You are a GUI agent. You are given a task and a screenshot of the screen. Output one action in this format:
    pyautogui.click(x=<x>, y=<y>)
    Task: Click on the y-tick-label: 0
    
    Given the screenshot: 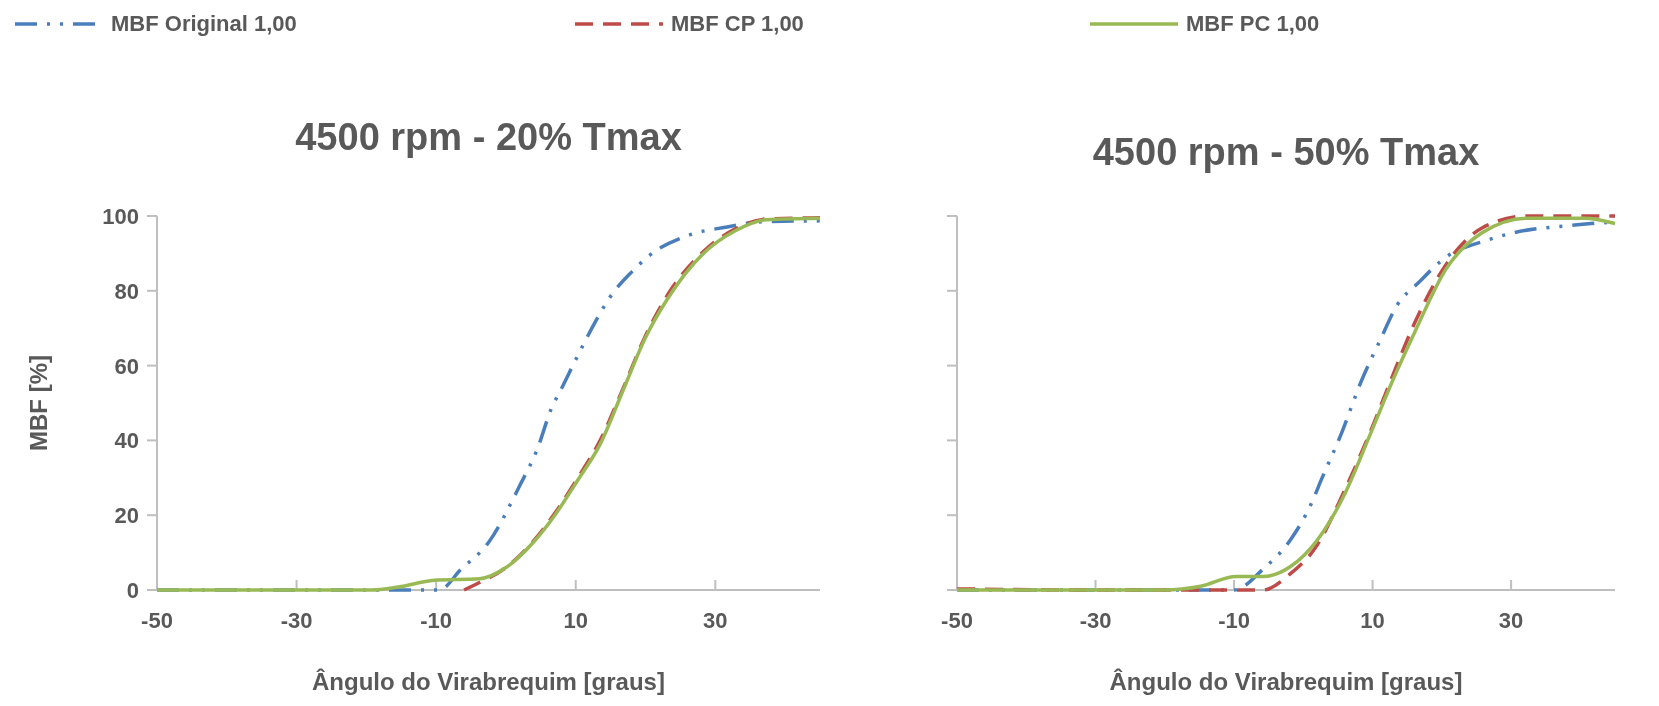 What is the action you would take?
    pyautogui.click(x=132, y=590)
    